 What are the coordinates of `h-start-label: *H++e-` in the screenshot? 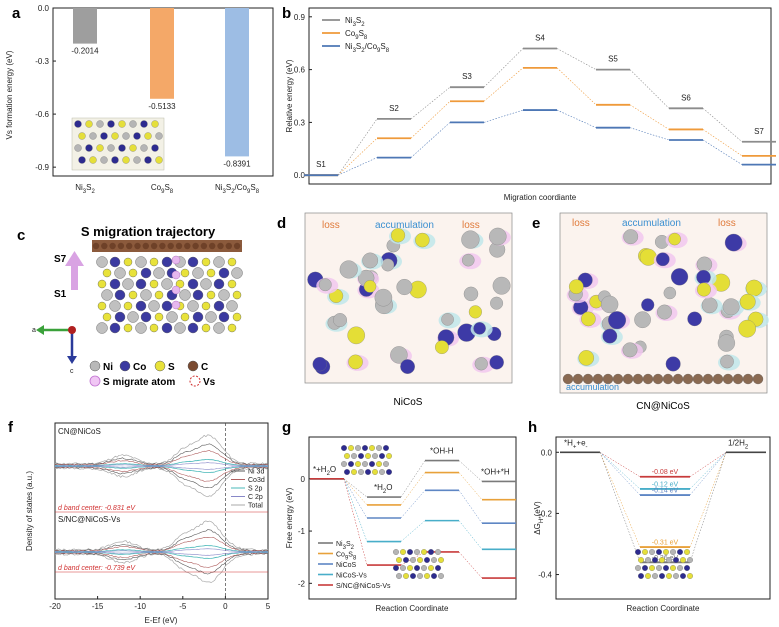 It's located at (576, 444).